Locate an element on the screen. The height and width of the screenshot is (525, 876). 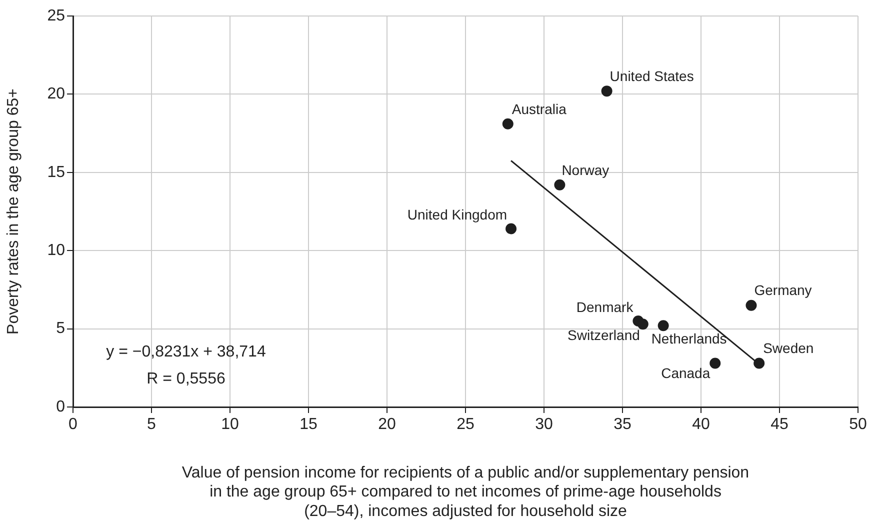
x-tick-label: 50 is located at coordinates (858, 425).